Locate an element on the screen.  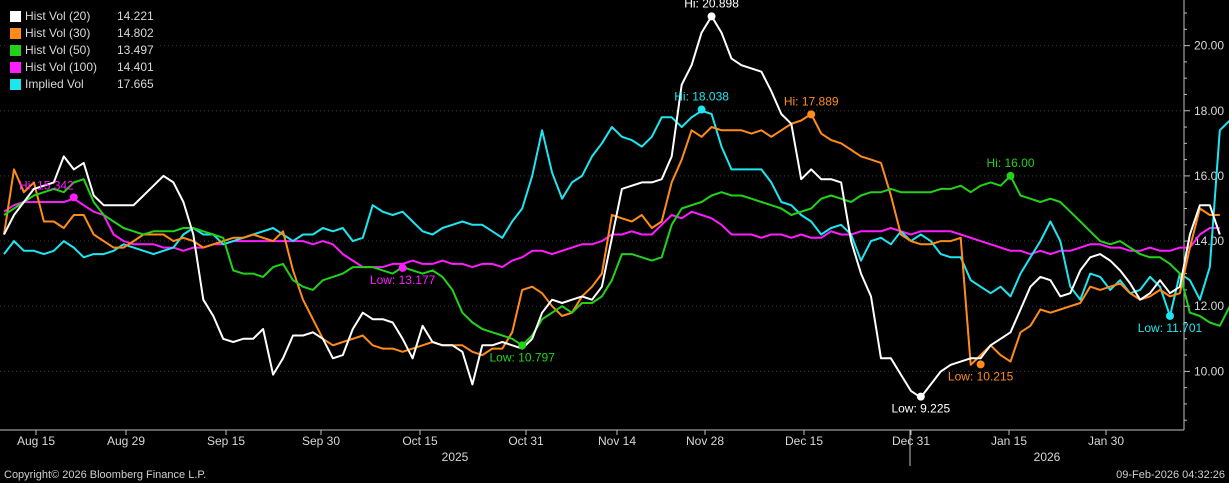
extreme-label: Low: 13.177 is located at coordinates (403, 280).